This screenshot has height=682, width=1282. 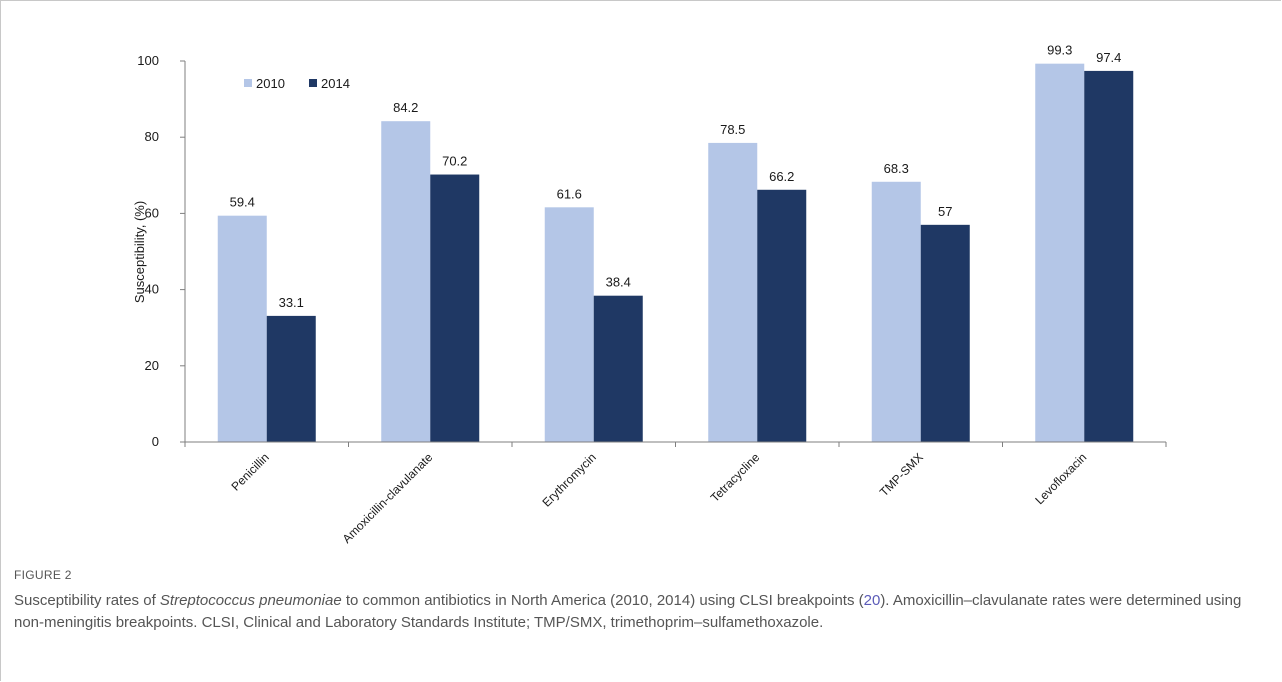 I want to click on data-label-tetracycline-2010: 78.5, so click(x=732, y=129).